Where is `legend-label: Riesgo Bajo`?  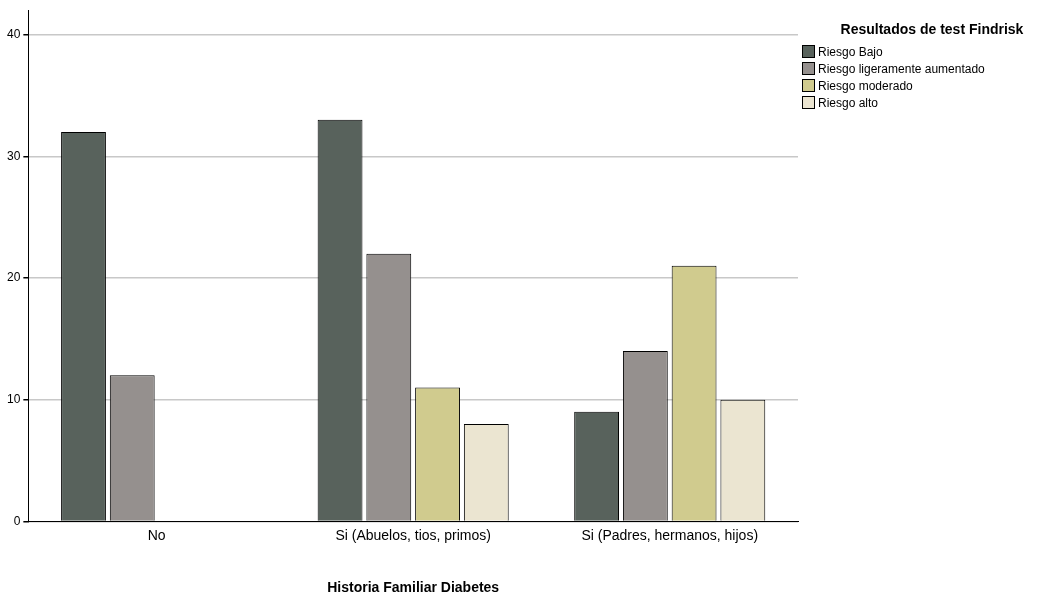 legend-label: Riesgo Bajo is located at coordinates (850, 51).